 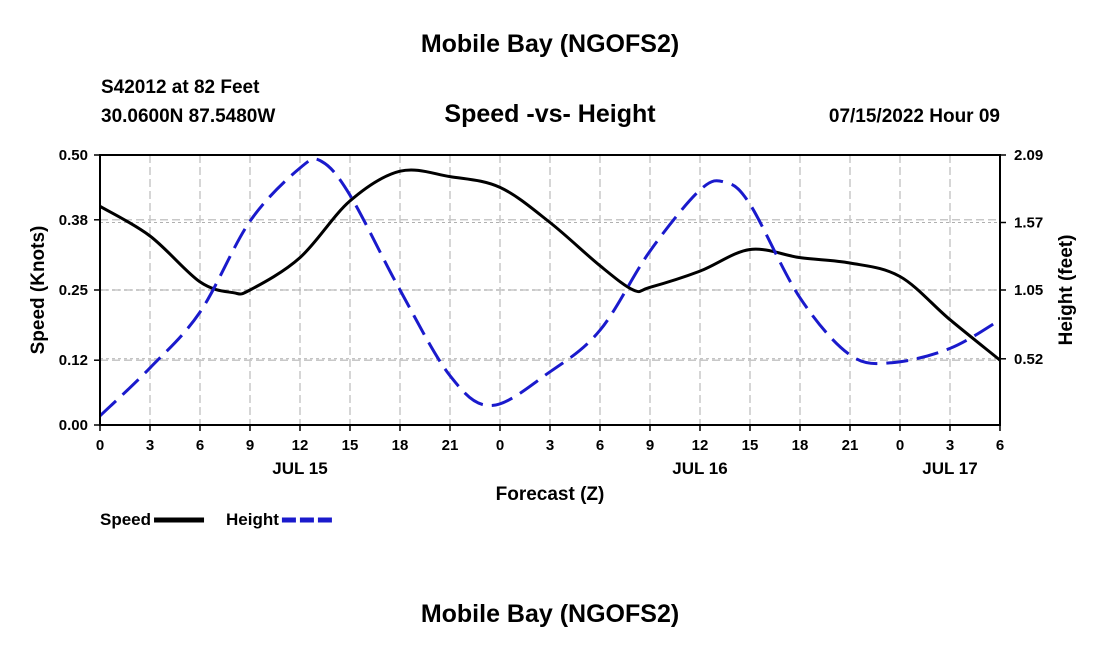 I want to click on legend-label-speed: Speed, so click(x=125, y=519).